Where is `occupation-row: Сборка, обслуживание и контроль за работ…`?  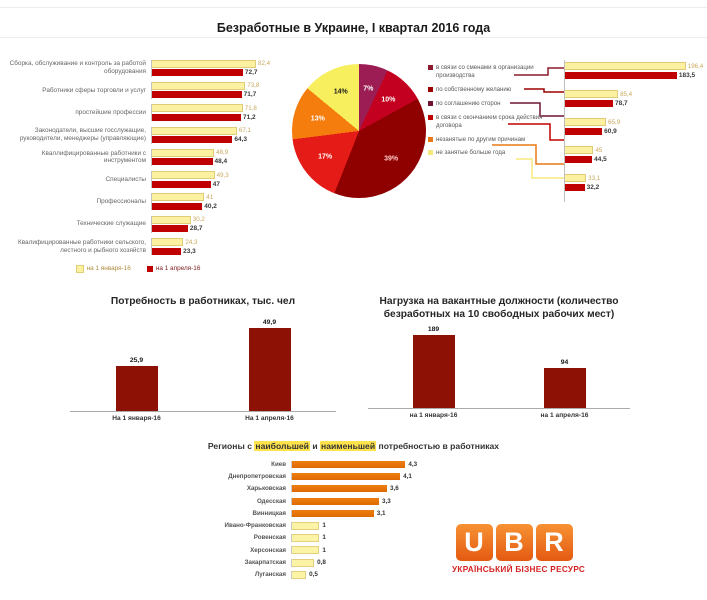
occupation-row: Сборка, обслуживание и контроль за работ… is located at coordinates (138, 68).